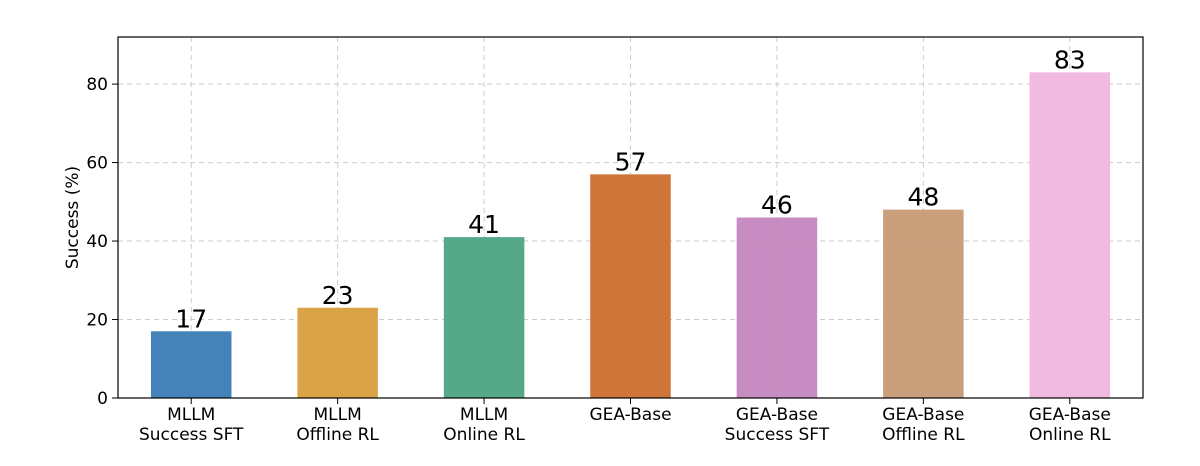 The height and width of the screenshot is (466, 1200). What do you see at coordinates (630, 415) in the screenshot?
I see `x-tick-label-3-0: GEA-Base` at bounding box center [630, 415].